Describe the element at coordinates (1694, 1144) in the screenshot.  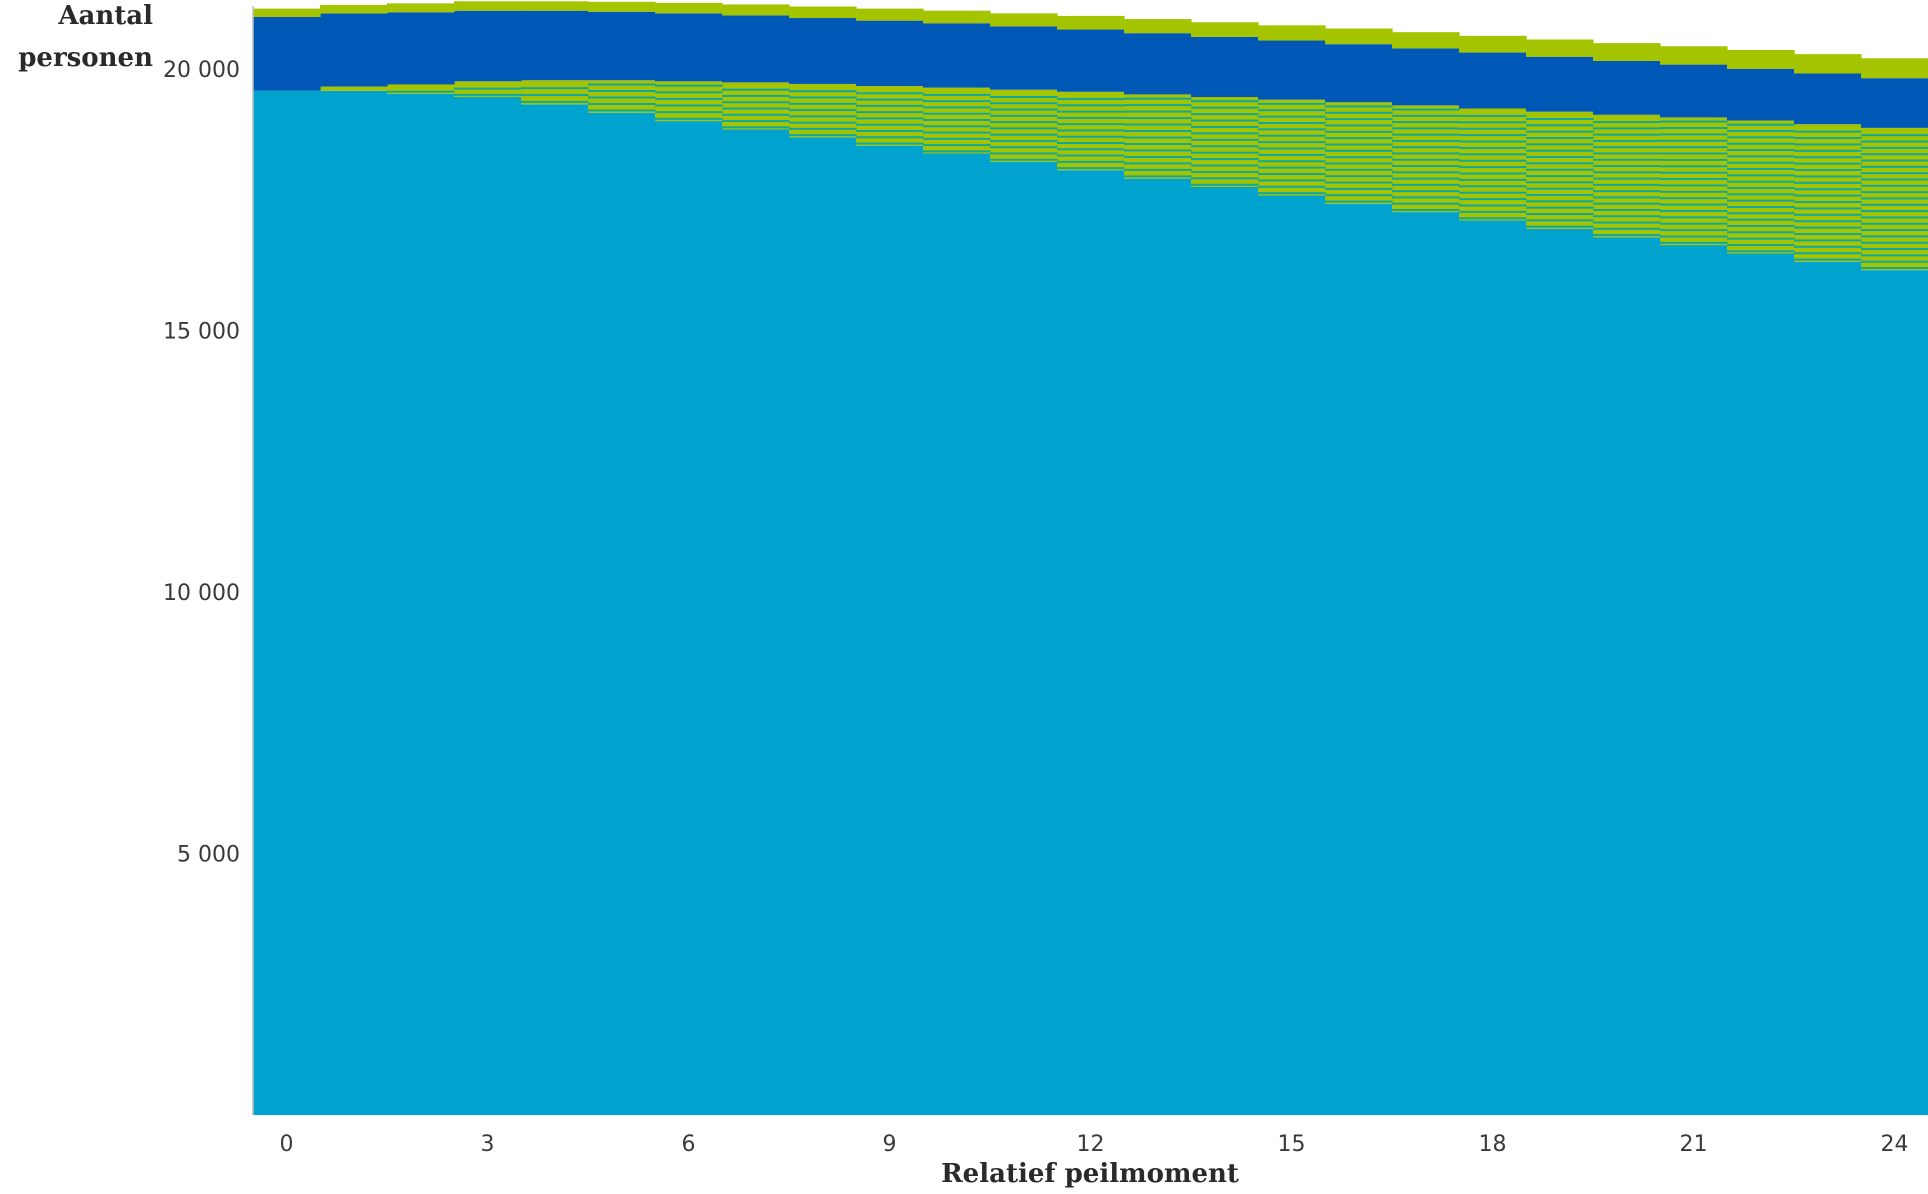
I see `x-tick-label-21: 21` at that location.